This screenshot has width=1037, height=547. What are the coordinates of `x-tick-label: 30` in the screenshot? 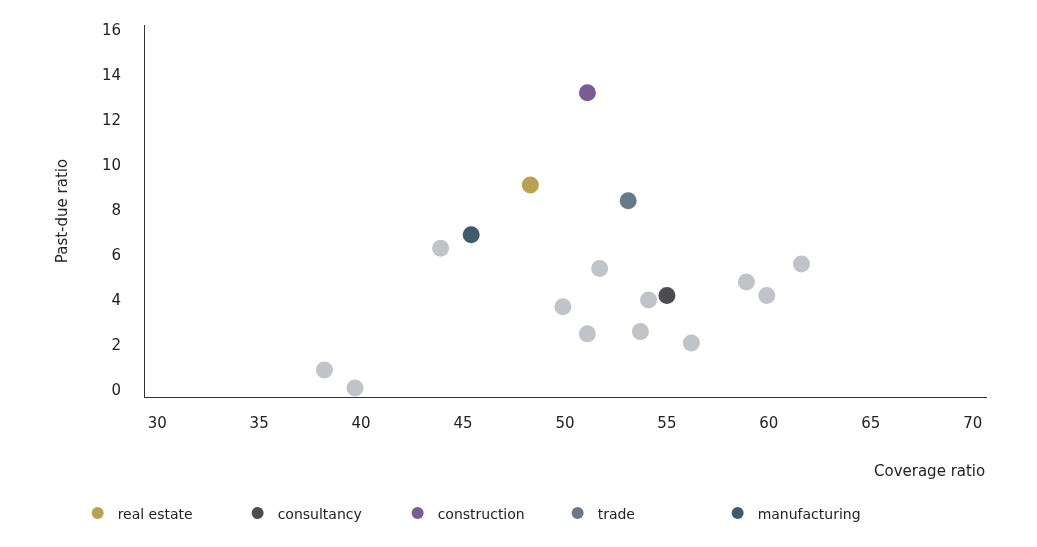 It's located at (157, 423).